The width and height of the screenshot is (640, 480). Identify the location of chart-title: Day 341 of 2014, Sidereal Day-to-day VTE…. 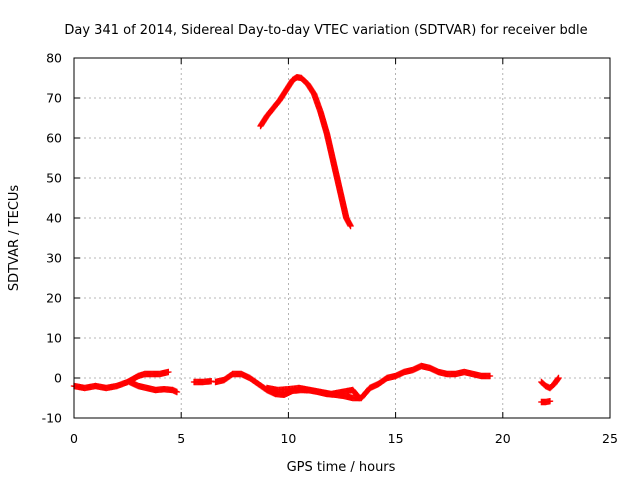
(325, 30).